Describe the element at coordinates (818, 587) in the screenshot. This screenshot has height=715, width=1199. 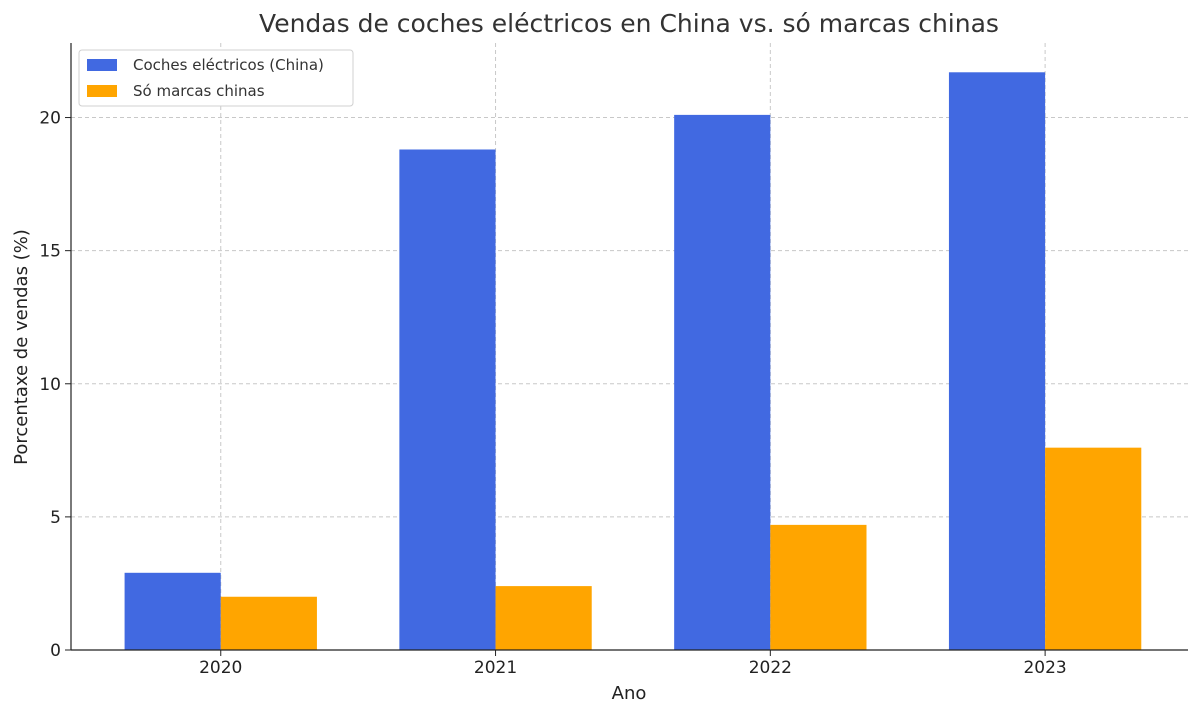
I see `bar-marcas-chinas-2022` at that location.